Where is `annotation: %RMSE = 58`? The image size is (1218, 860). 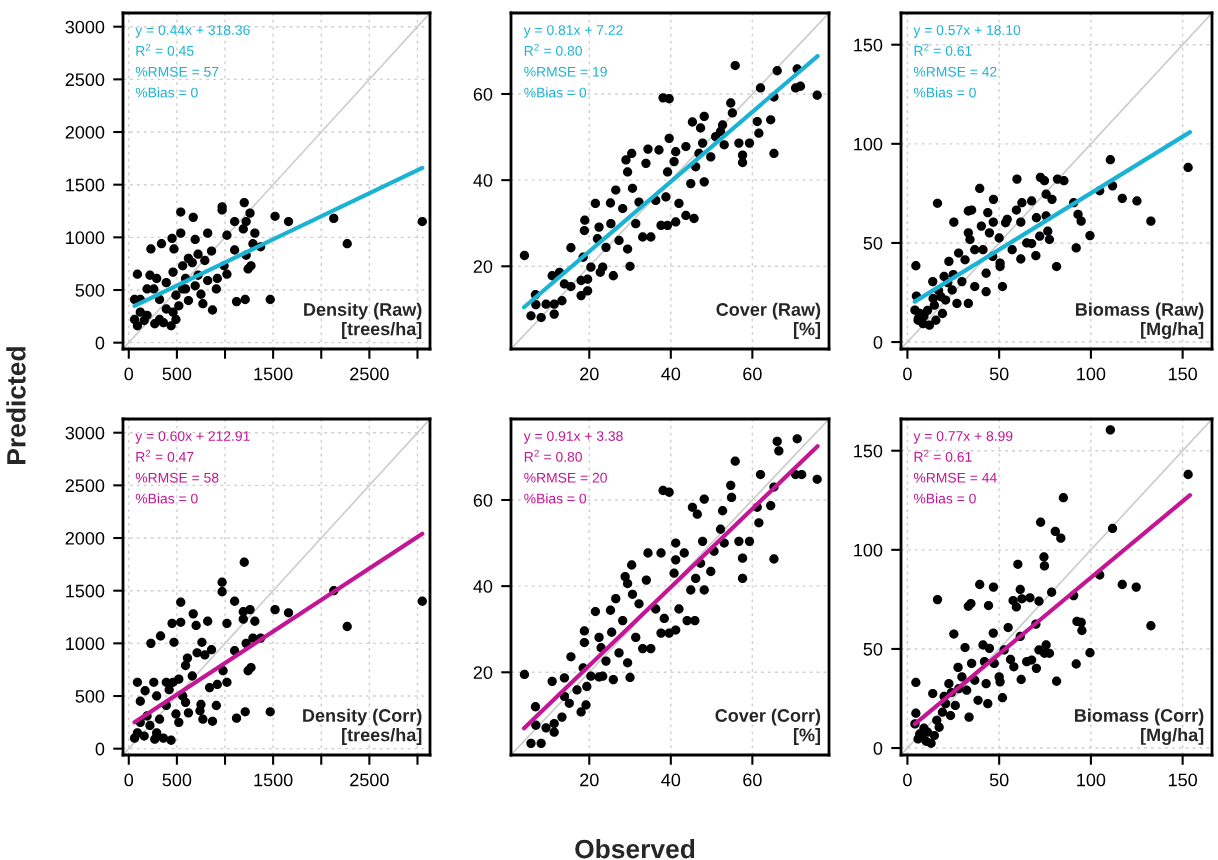 annotation: %RMSE = 58 is located at coordinates (177, 477).